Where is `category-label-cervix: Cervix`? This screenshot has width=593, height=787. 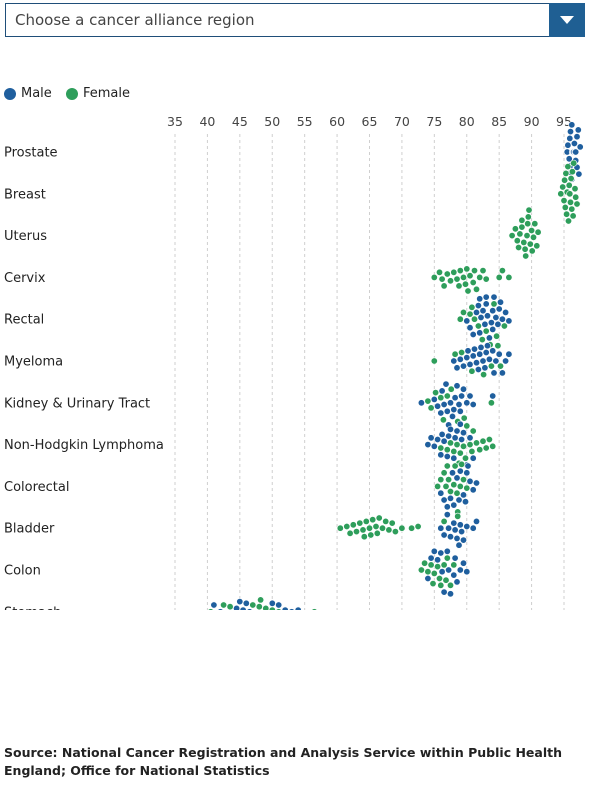
category-label-cervix: Cervix is located at coordinates (25, 278).